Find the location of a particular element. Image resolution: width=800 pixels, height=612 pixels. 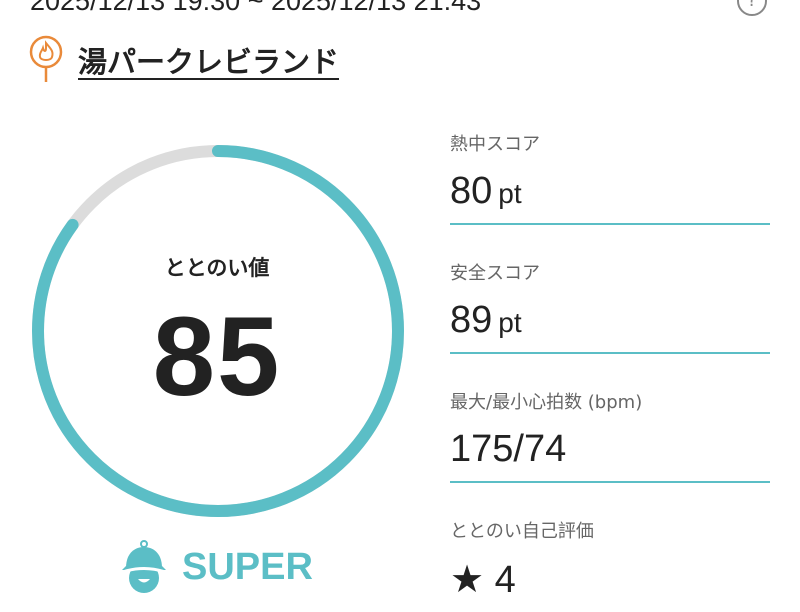

rank: SUPER is located at coordinates (216, 567).